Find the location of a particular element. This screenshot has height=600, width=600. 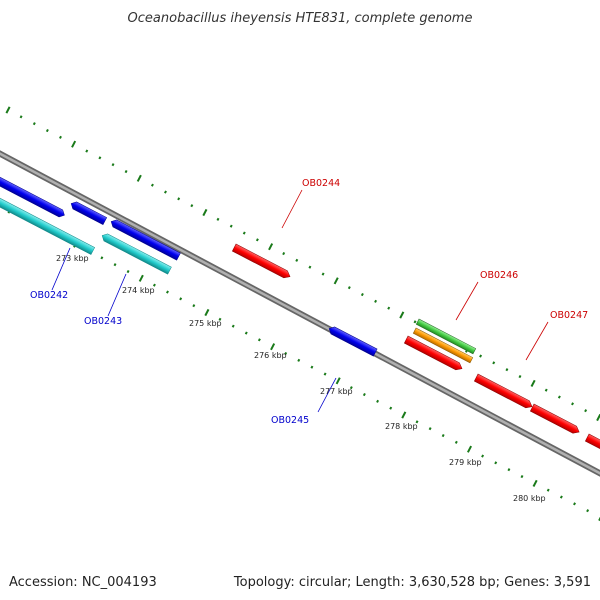

gene-label-ob0246: OB0246 is located at coordinates (499, 275).